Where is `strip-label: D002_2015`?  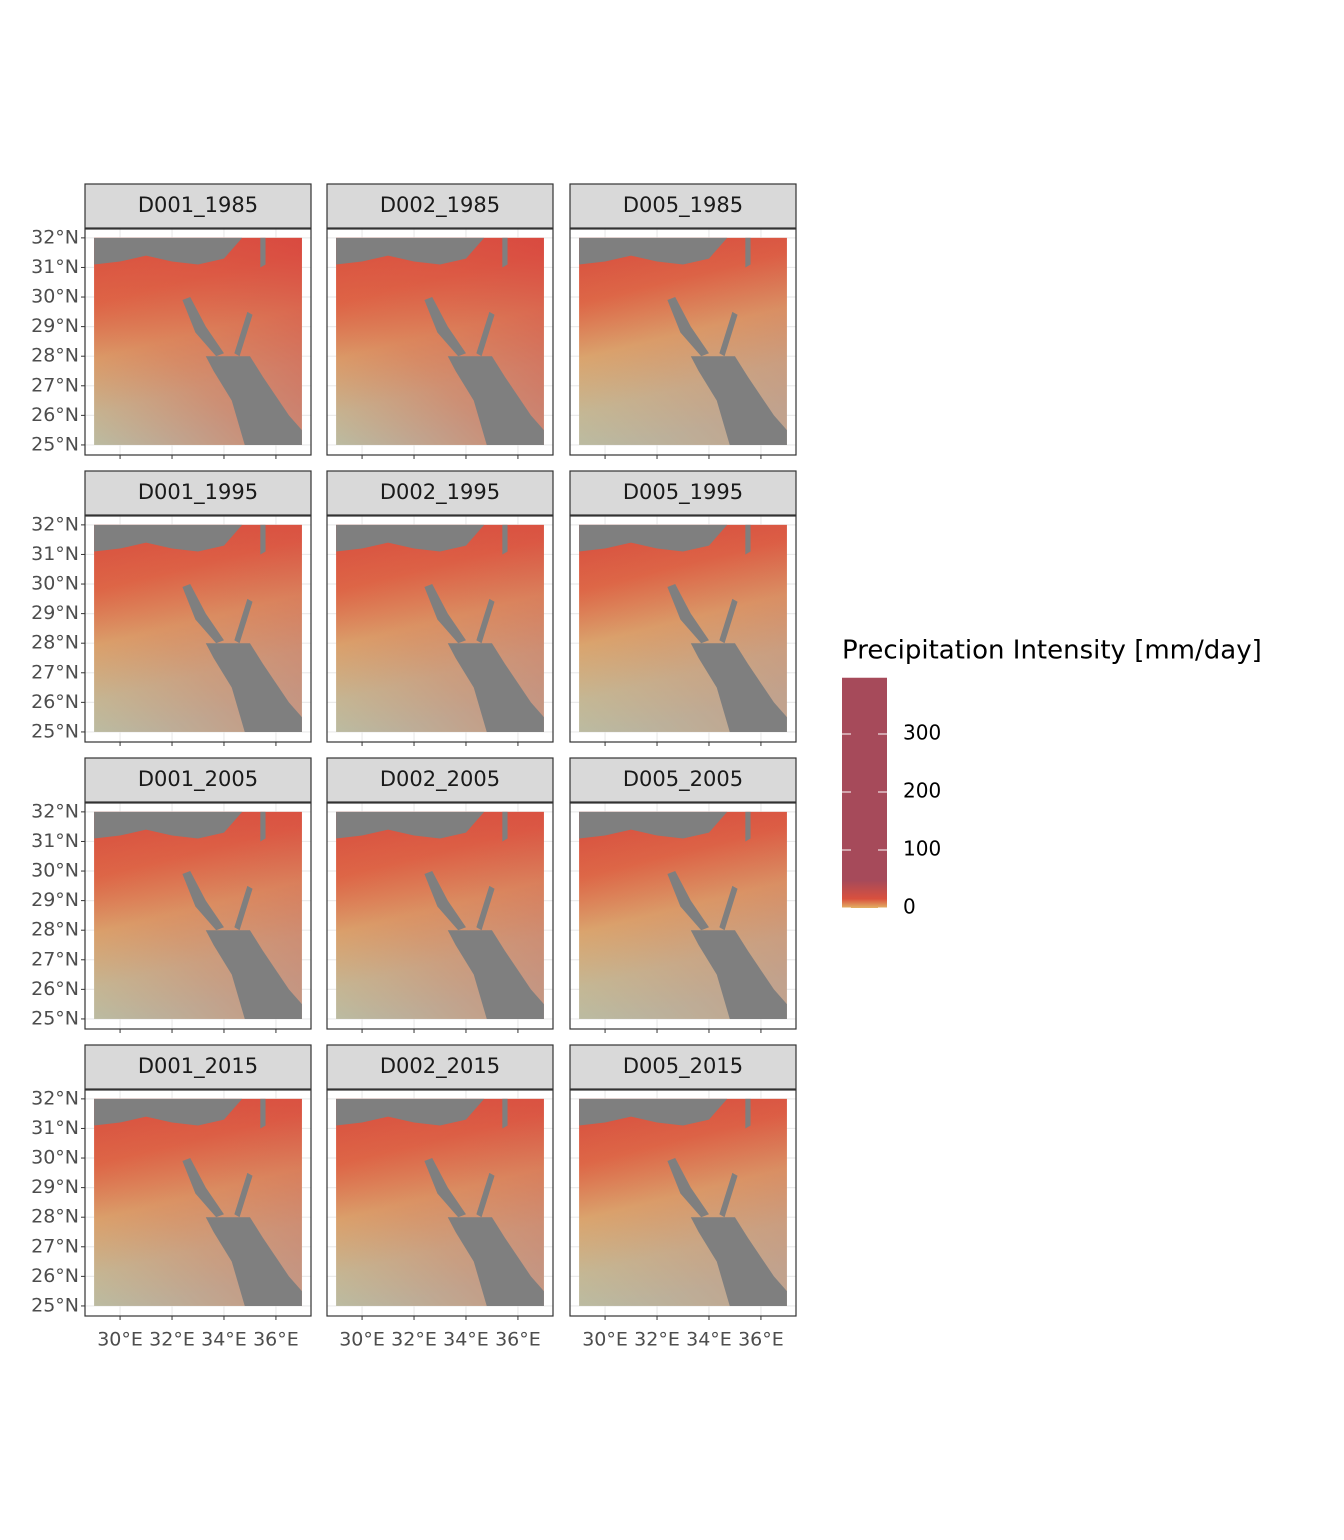
strip-label: D002_2015 is located at coordinates (440, 1066).